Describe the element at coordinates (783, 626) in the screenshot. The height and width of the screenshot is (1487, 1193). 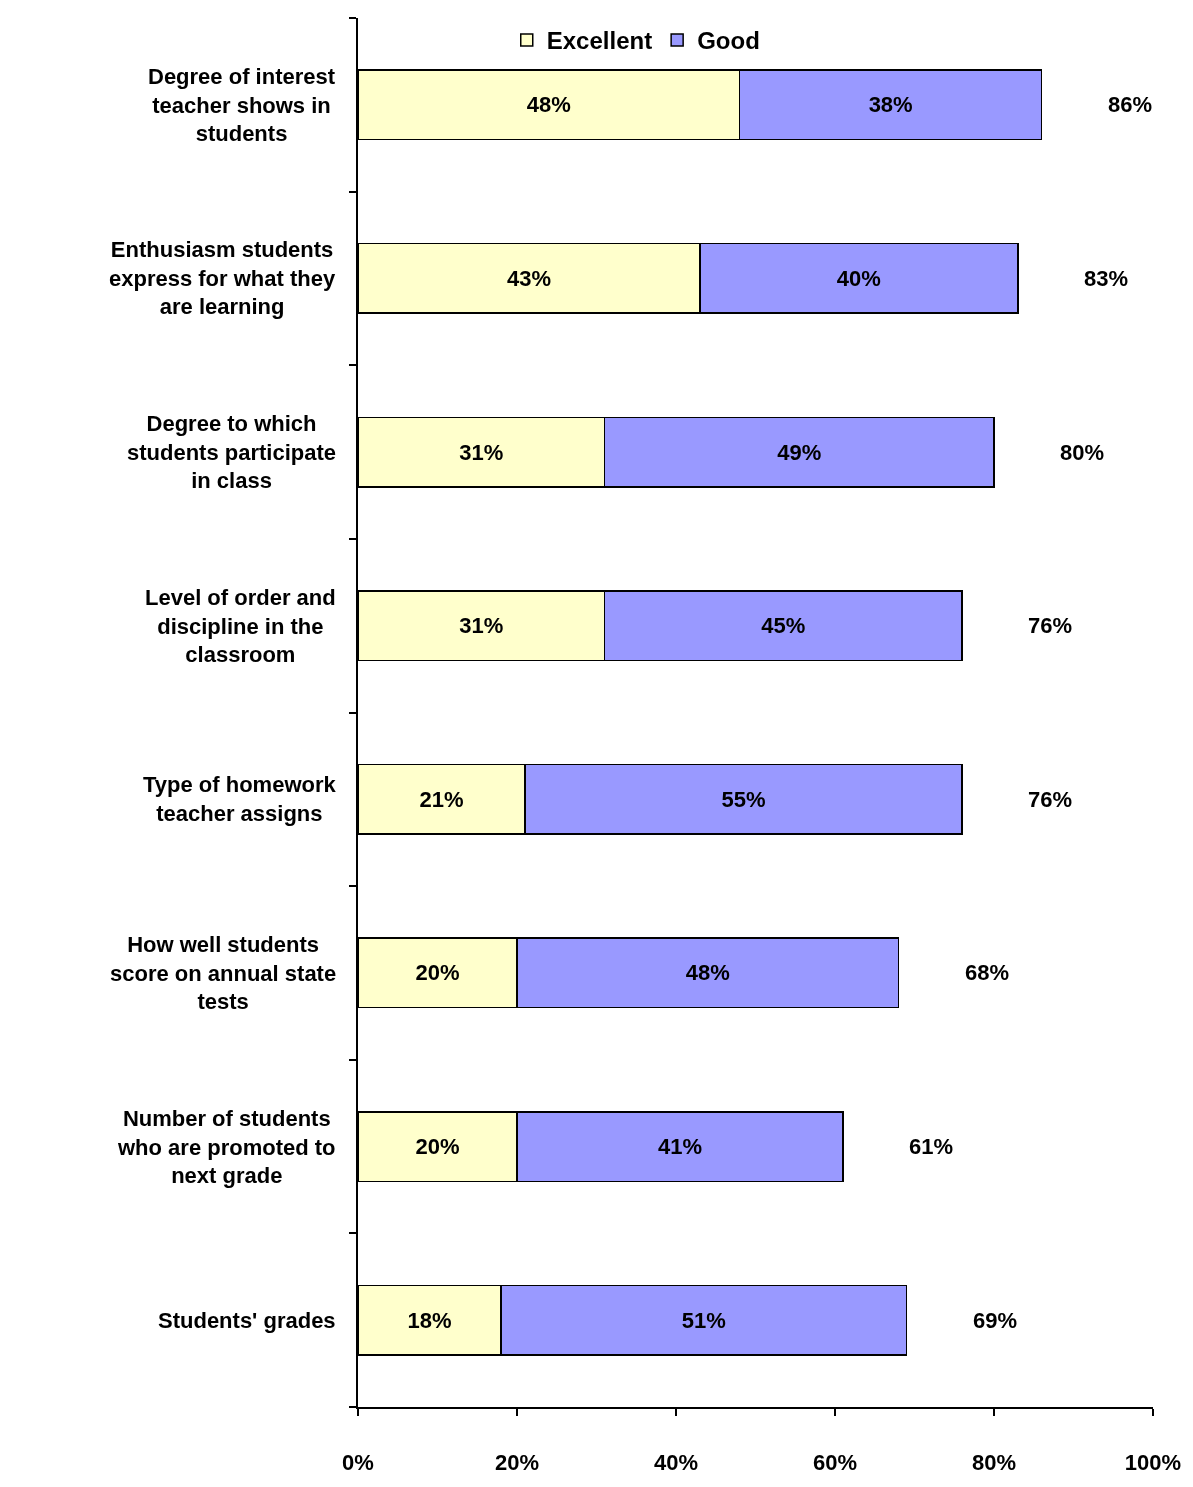
I see `data-label: 45%` at that location.